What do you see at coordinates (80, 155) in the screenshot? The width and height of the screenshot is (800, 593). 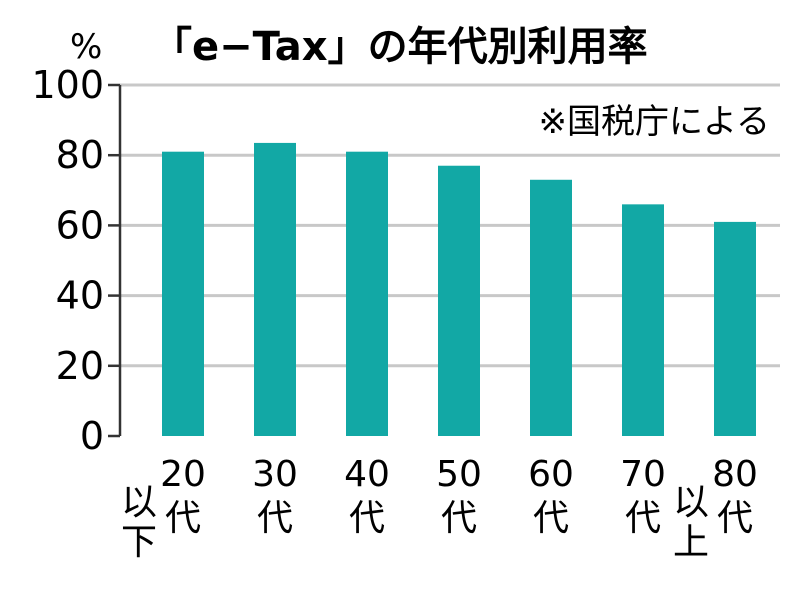 I see `y-tick-label: 80` at bounding box center [80, 155].